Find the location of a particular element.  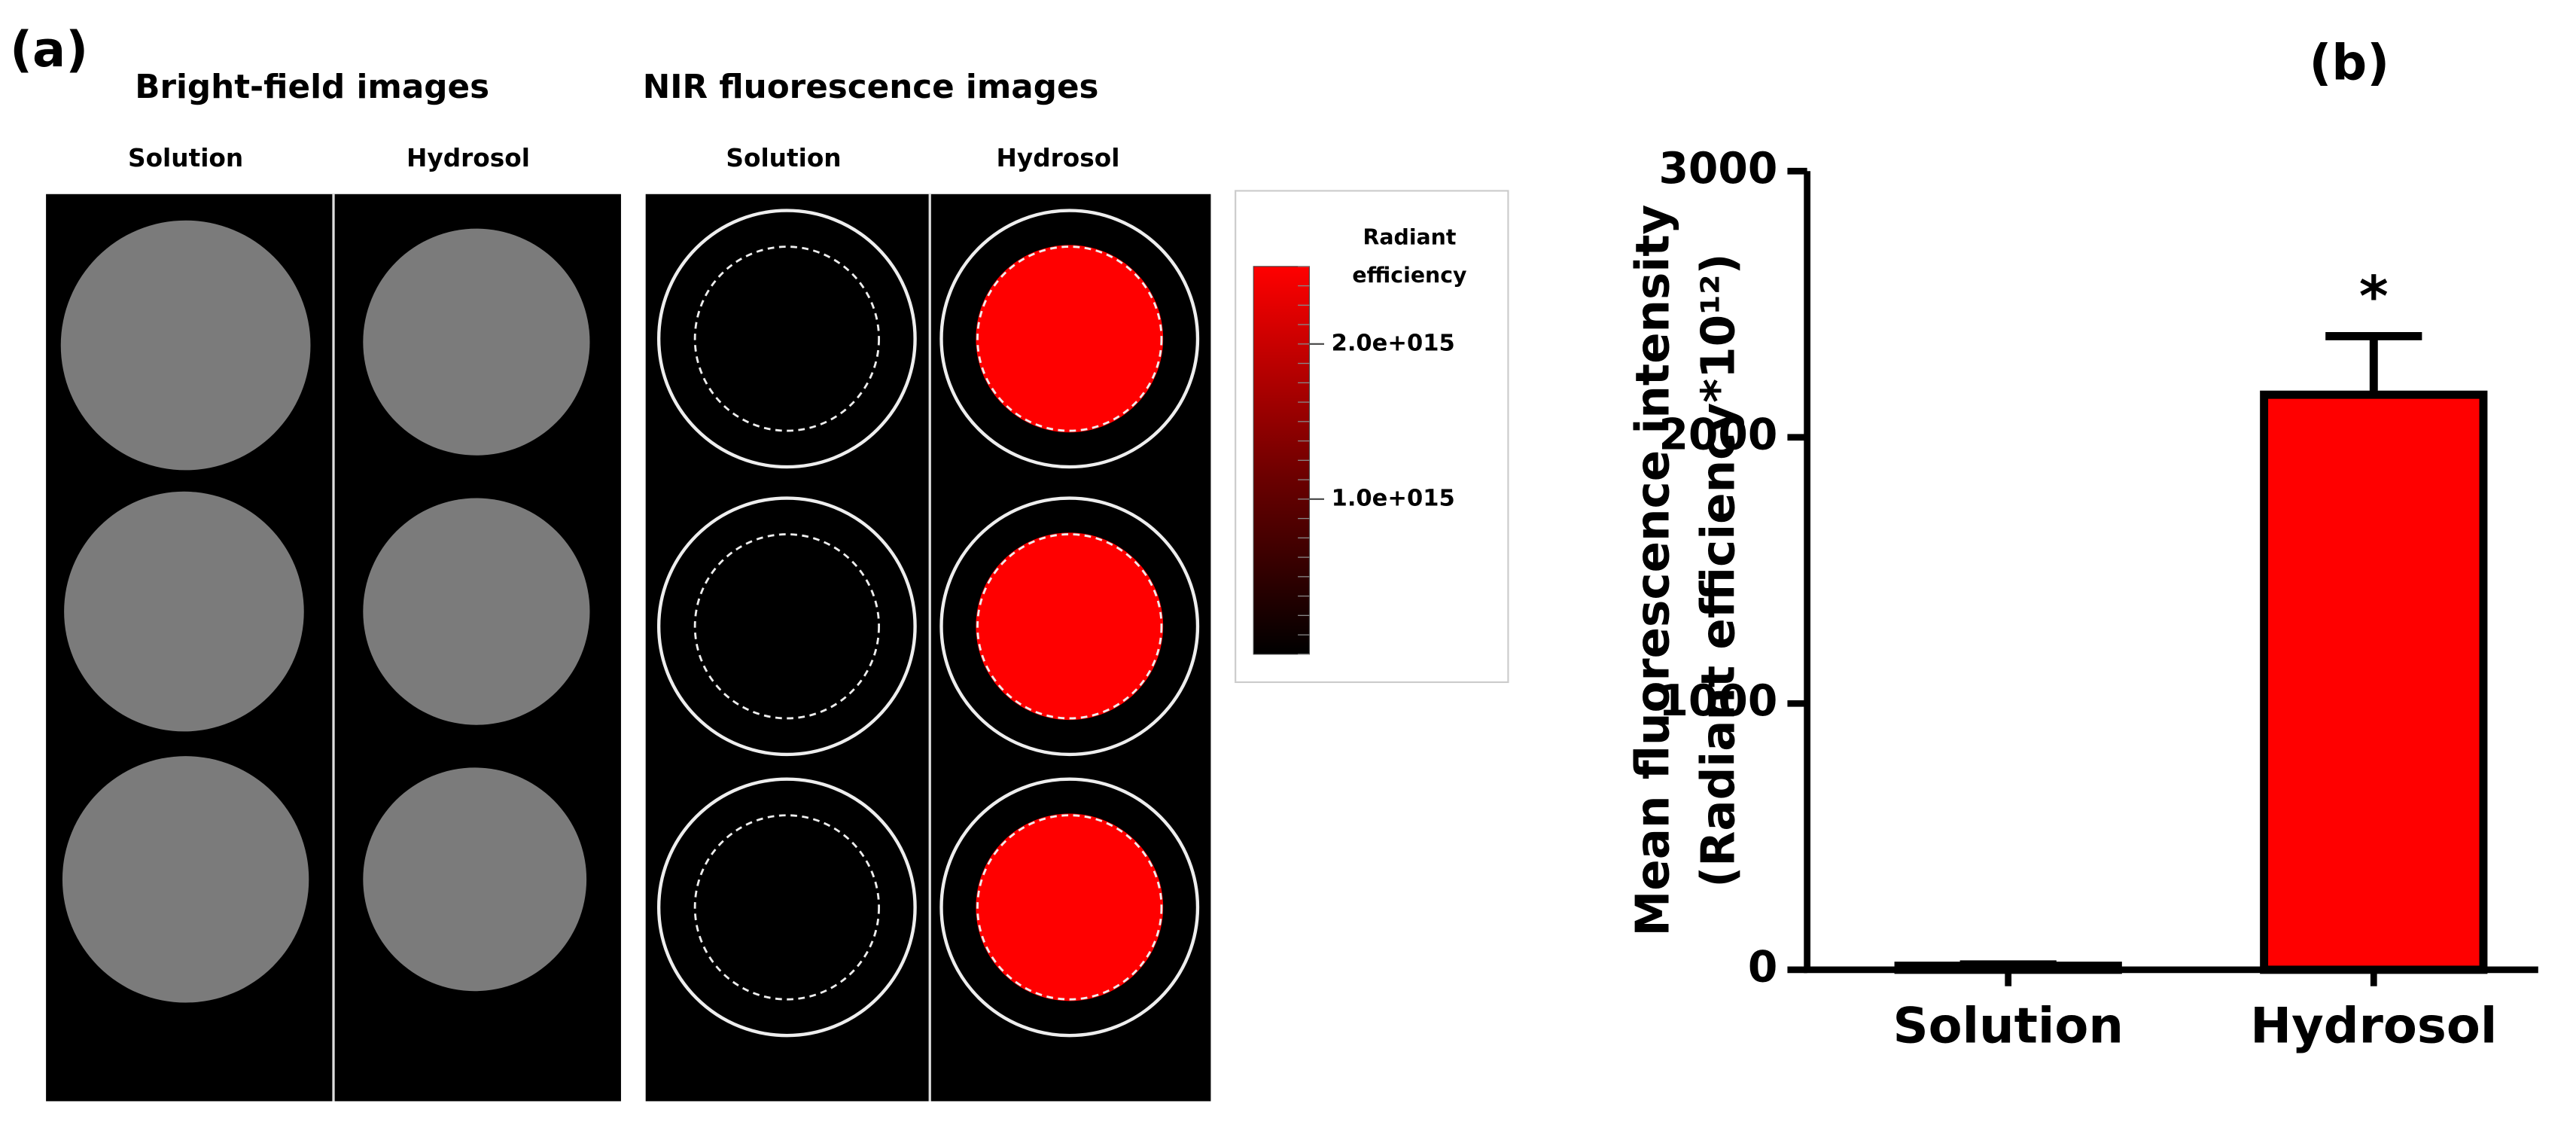

y-axis-label: Mean fluorescence intensity is located at coordinates (1652, 571).